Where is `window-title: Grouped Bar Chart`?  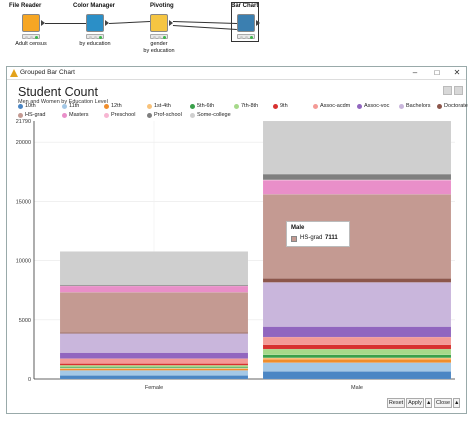 window-title: Grouped Bar Chart is located at coordinates (47, 72).